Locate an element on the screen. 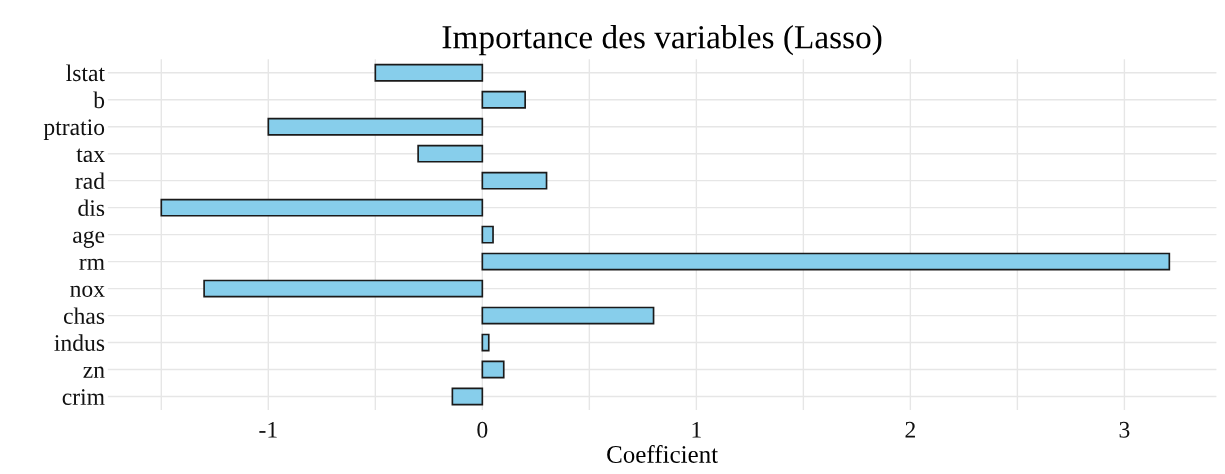 This screenshot has height=474, width=1225. y-tick-label: indus is located at coordinates (79, 342).